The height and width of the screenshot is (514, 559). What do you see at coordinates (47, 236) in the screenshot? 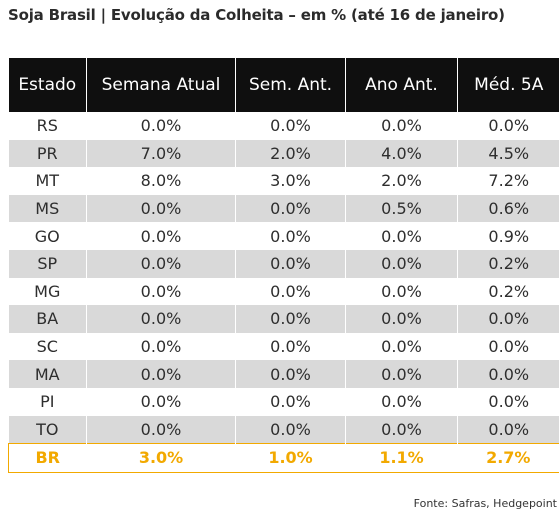
I see `table-cell-estado: GO` at bounding box center [47, 236].